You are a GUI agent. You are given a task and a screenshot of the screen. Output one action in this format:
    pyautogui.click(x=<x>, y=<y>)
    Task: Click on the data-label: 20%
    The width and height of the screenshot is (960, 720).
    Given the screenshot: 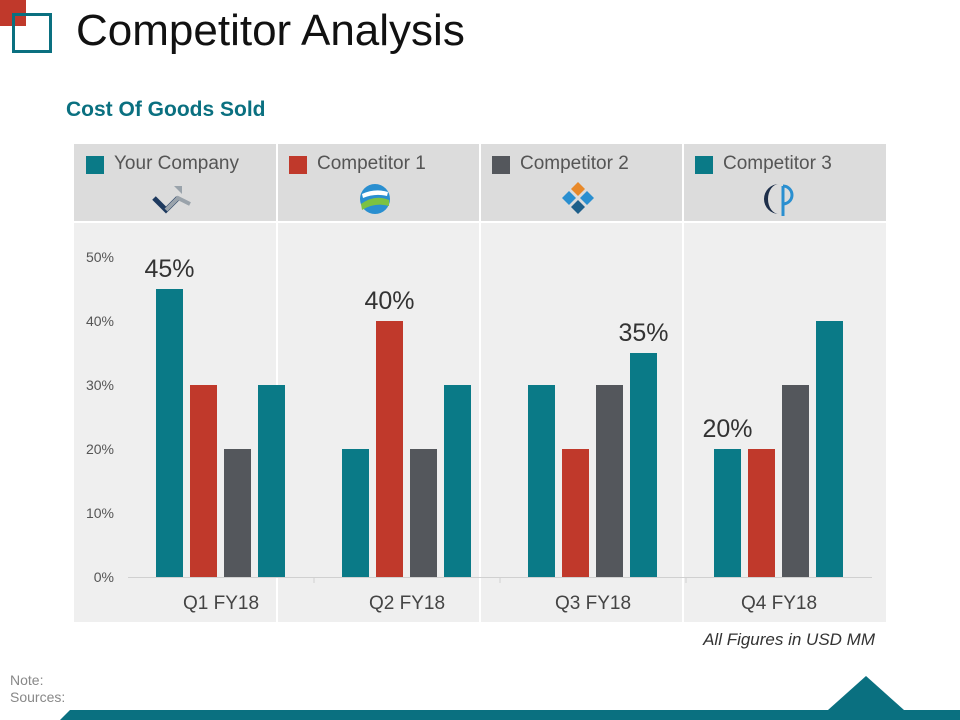 What is the action you would take?
    pyautogui.click(x=727, y=429)
    